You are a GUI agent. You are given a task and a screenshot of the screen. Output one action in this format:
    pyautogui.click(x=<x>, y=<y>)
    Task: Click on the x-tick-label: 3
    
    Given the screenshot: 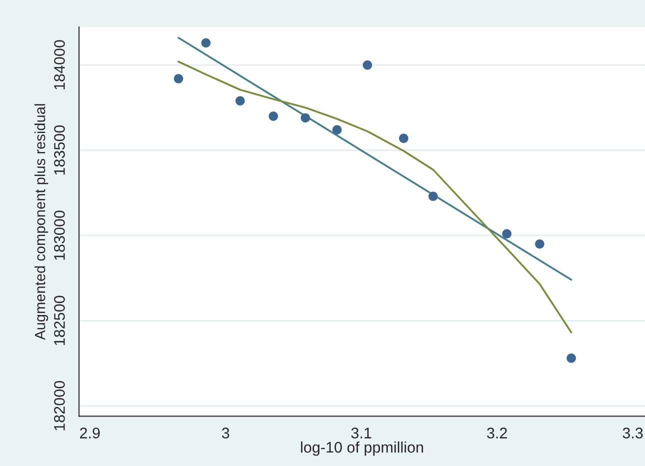 What is the action you would take?
    pyautogui.click(x=226, y=433)
    